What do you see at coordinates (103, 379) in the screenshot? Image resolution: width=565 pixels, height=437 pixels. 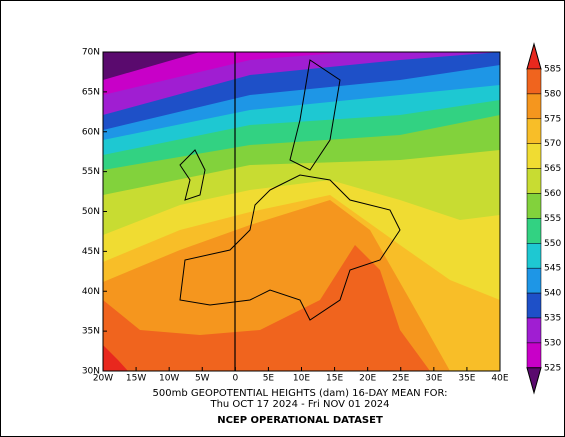 I see `lon-label: 20W` at bounding box center [103, 379].